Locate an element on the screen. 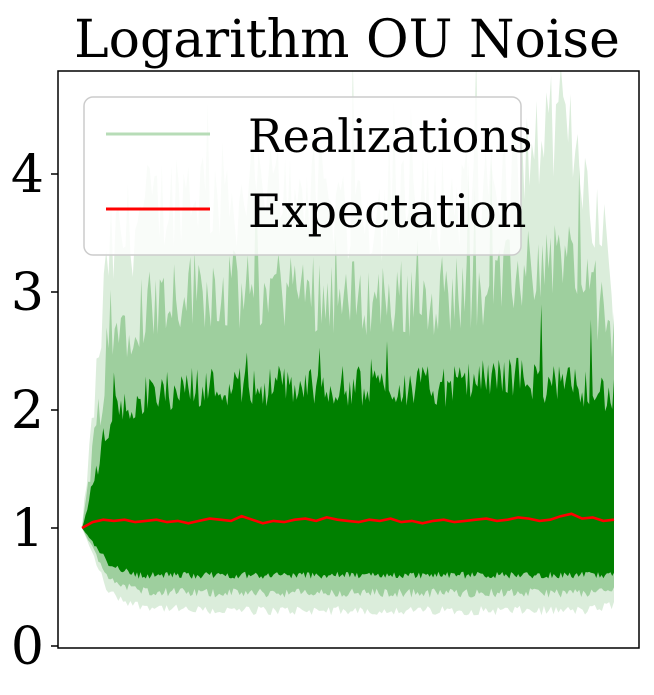 This screenshot has height=695, width=654. y-tick-label-4: 4 is located at coordinates (27, 175).